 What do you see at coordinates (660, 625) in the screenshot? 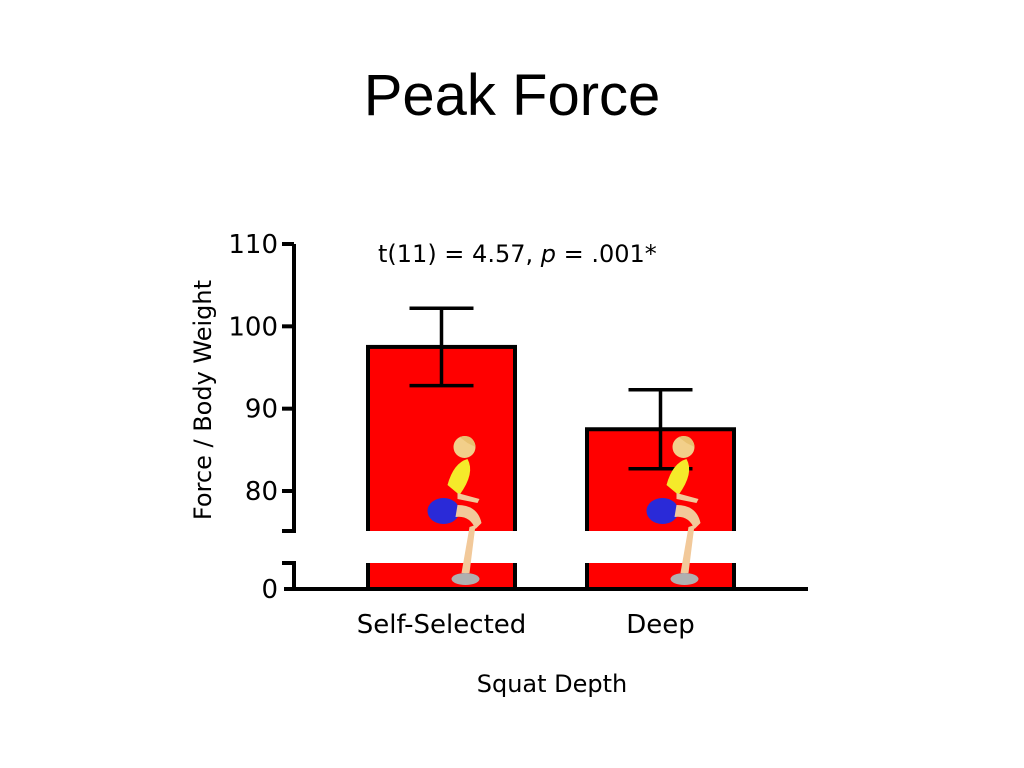
I see `x-tick-label: Deep` at bounding box center [660, 625].